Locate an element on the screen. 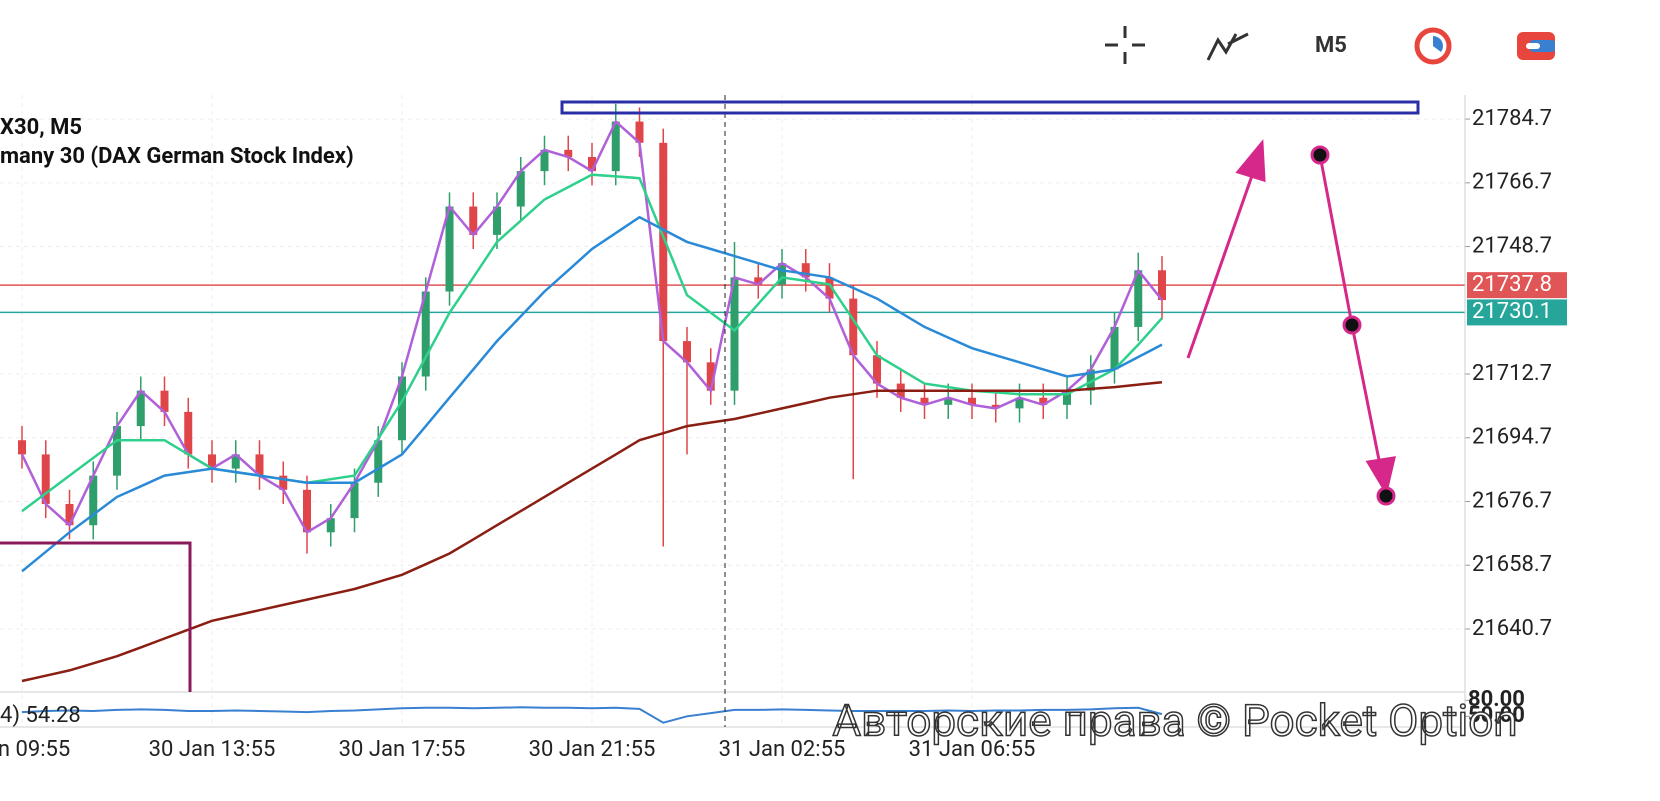  timeframe-button: M5 is located at coordinates (1331, 45).